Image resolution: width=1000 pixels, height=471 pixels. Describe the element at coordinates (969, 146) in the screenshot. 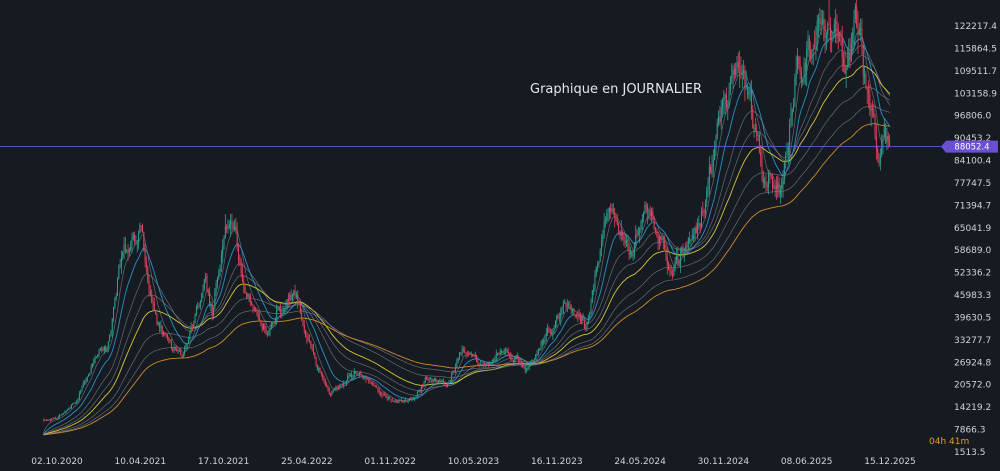

I see `current-price-badge: 88052.4` at that location.